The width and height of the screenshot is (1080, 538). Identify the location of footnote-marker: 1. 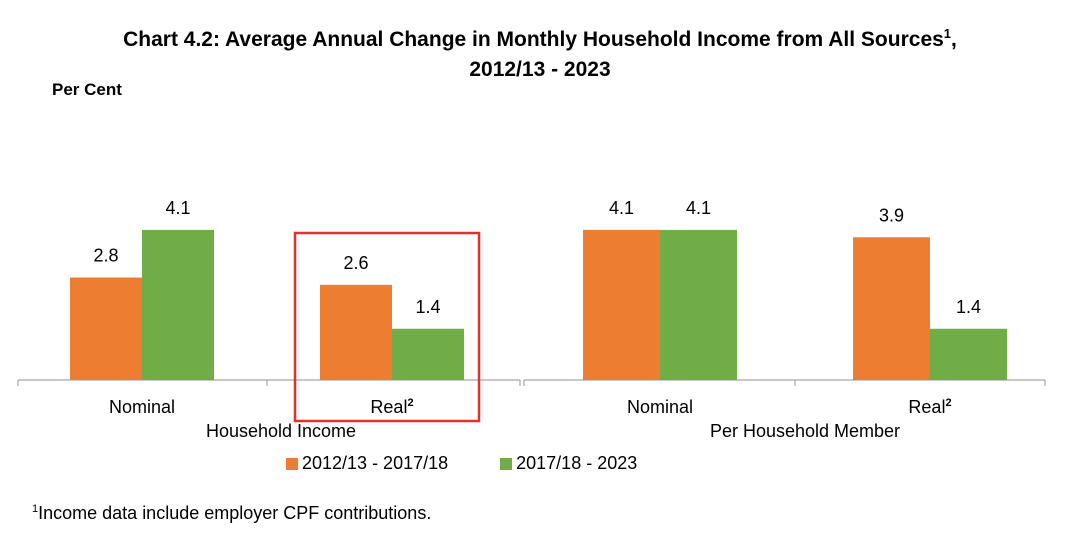
(35, 509).